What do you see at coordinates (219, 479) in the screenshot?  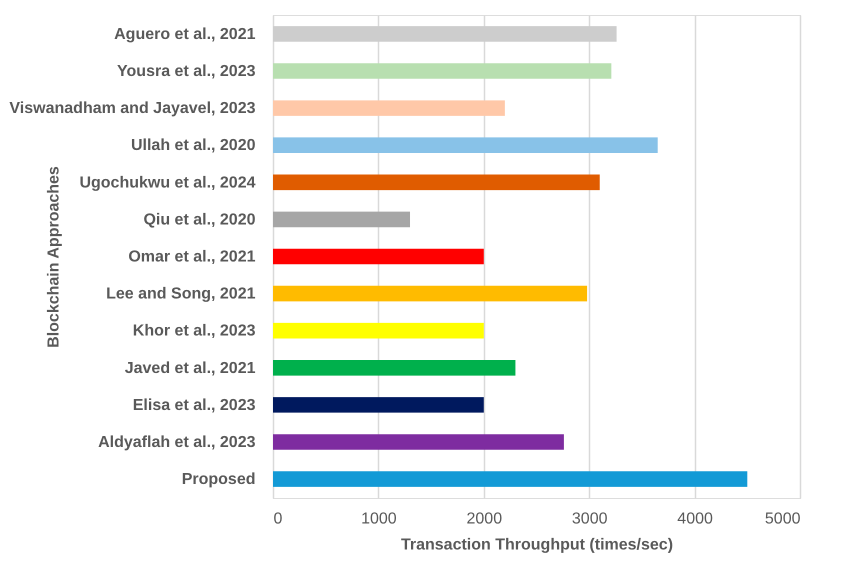 I see `y-tick-label: Proposed` at bounding box center [219, 479].